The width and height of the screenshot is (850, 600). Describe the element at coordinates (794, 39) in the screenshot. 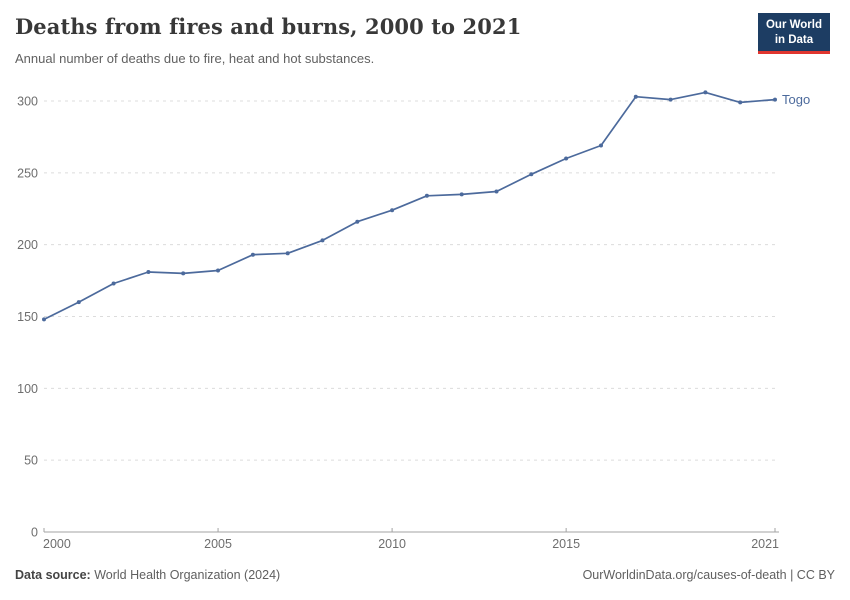

I see `owid-logo-line2: in Data` at that location.